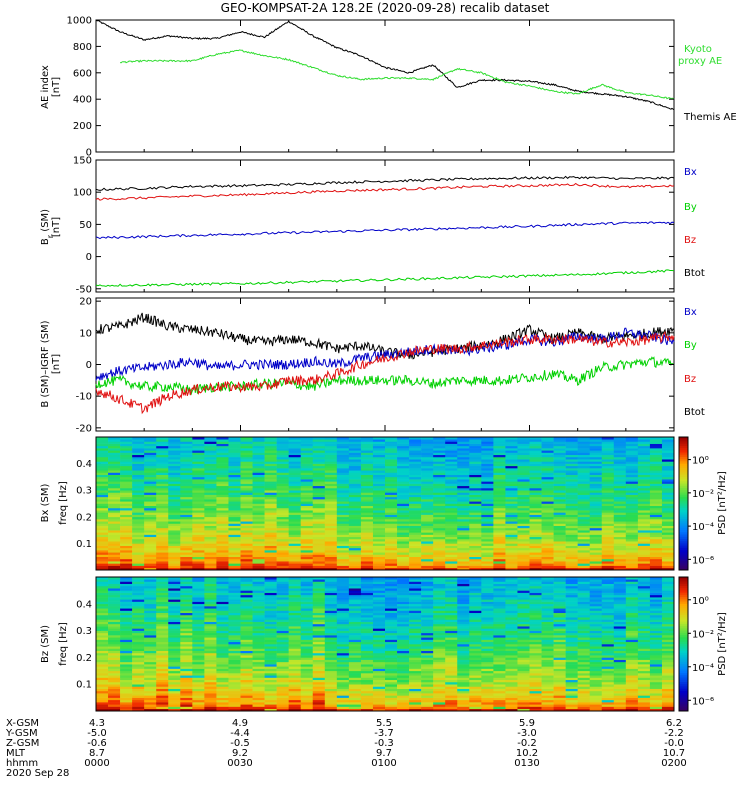 Image resolution: width=750 pixels, height=800 pixels. Describe the element at coordinates (722, 644) in the screenshot. I see `colorbar-label-bz: PSD [nT²/Hz]` at that location.